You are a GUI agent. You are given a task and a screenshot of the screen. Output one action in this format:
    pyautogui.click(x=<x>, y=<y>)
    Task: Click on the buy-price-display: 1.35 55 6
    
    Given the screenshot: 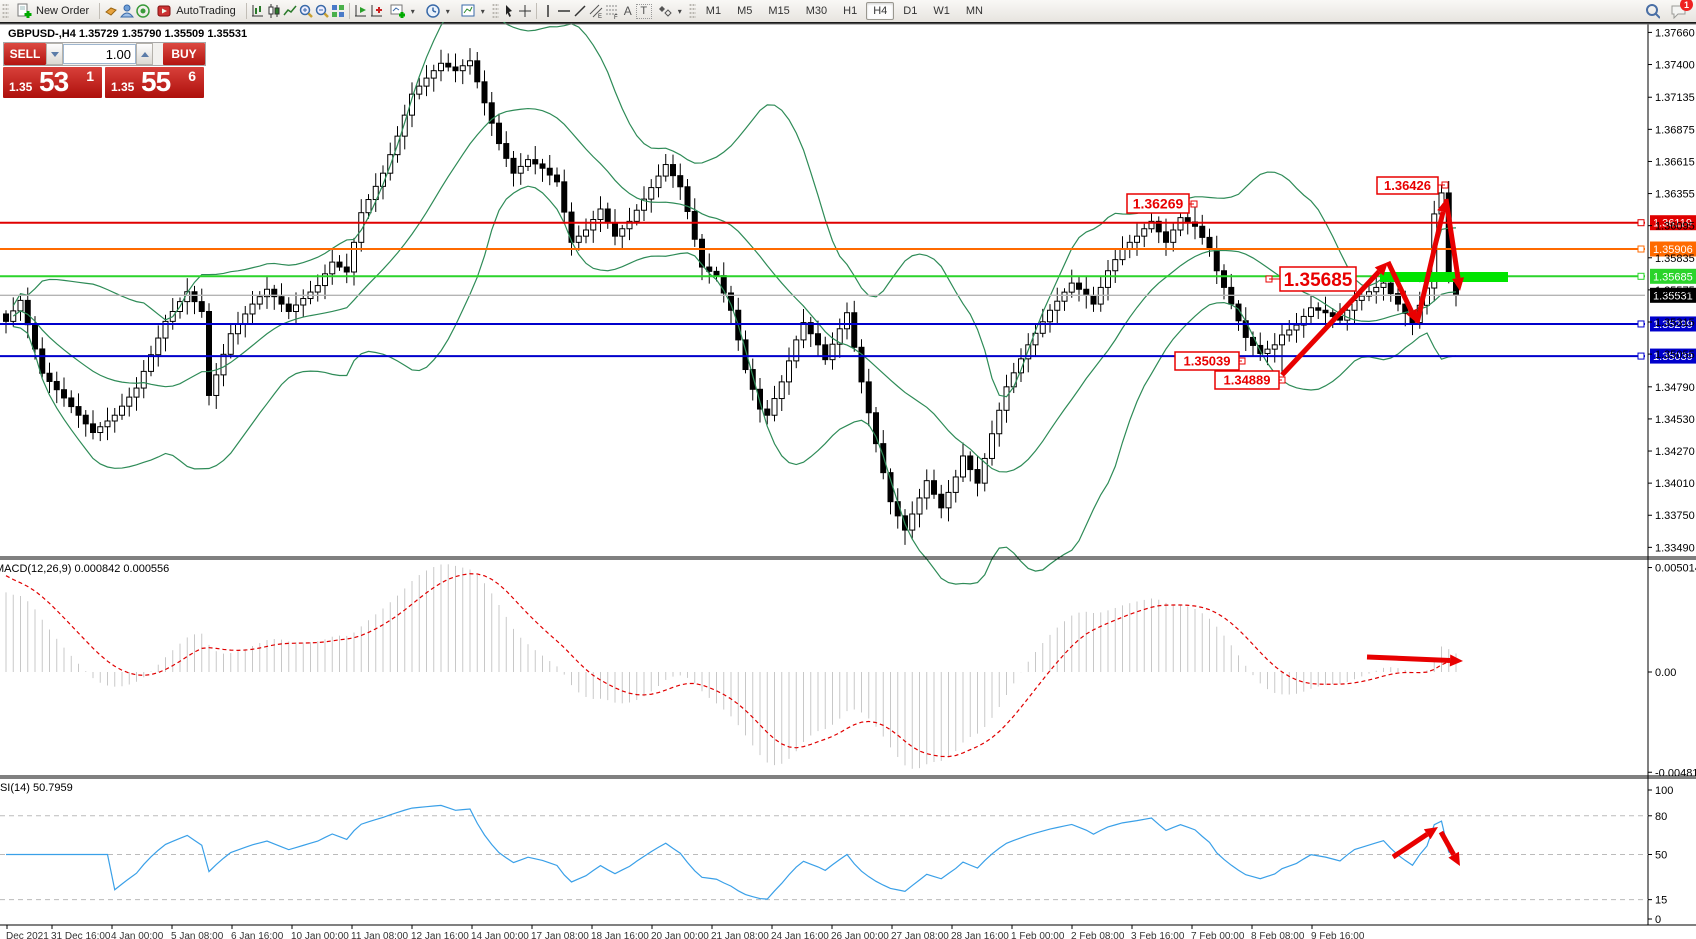 What is the action you would take?
    pyautogui.click(x=154, y=82)
    